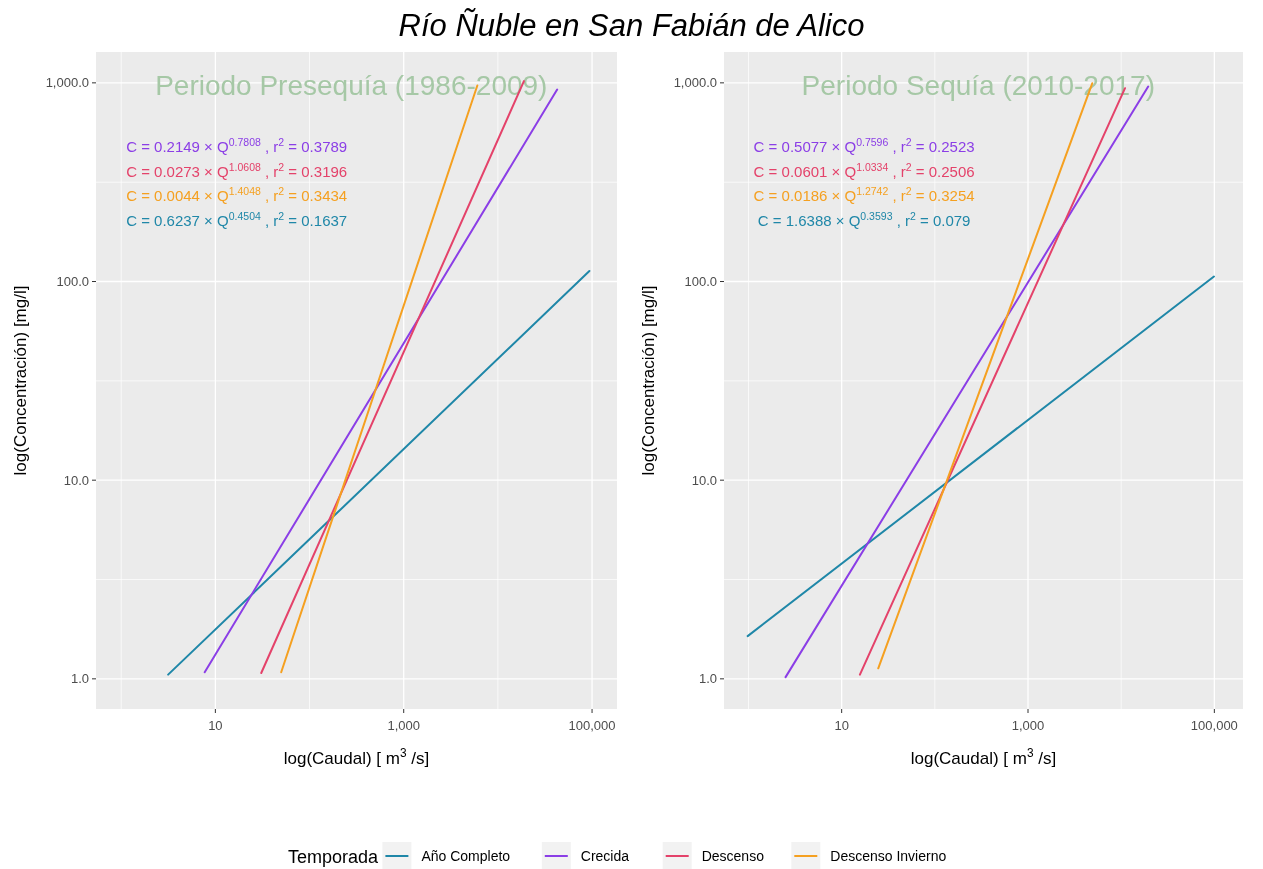 The width and height of the screenshot is (1263, 869). I want to click on annotation: C = 0.2149 × Q$^{0.7808}$ , r$^{2}$ = 0.3789, so click(237, 145).